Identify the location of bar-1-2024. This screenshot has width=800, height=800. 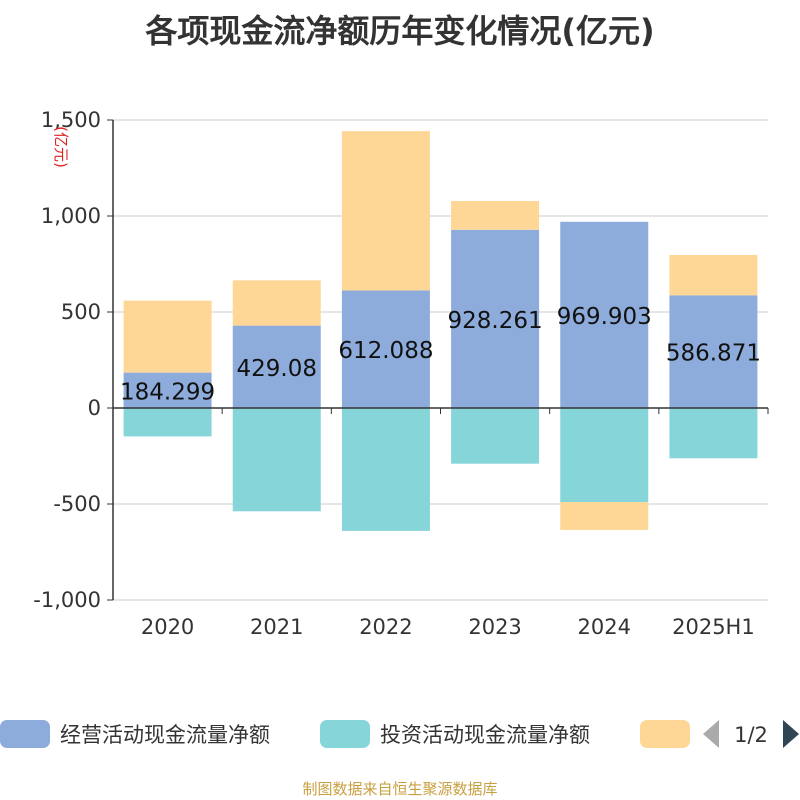
(604, 314).